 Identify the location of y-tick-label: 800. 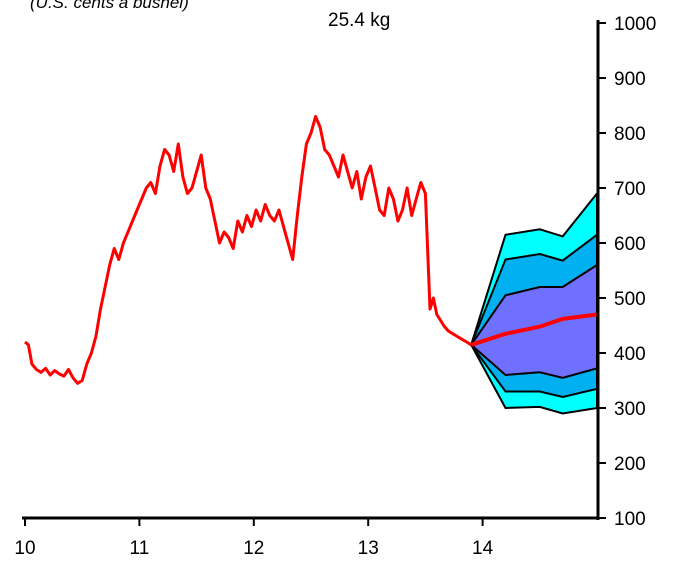
(630, 134).